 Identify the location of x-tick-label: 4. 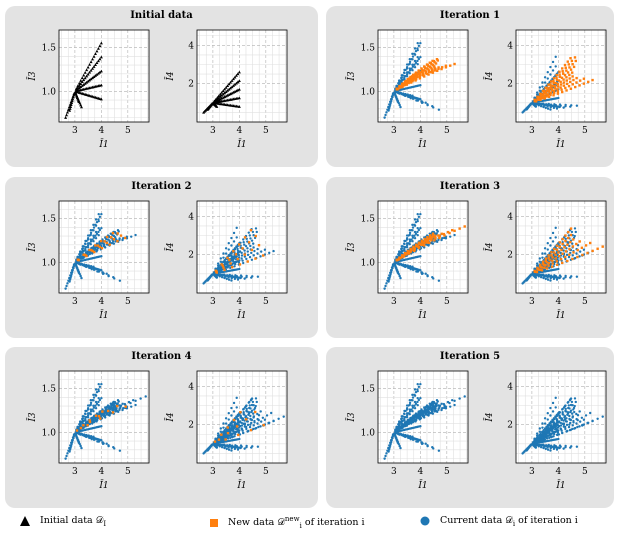
(558, 131).